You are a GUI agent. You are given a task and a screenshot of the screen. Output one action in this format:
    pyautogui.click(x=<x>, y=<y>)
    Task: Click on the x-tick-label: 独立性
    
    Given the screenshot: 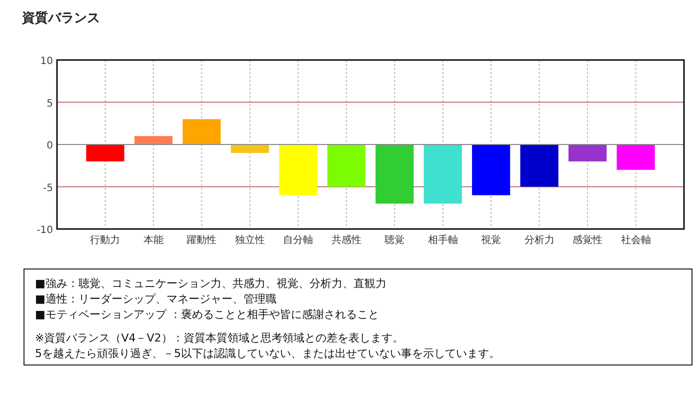 What is the action you would take?
    pyautogui.click(x=249, y=240)
    